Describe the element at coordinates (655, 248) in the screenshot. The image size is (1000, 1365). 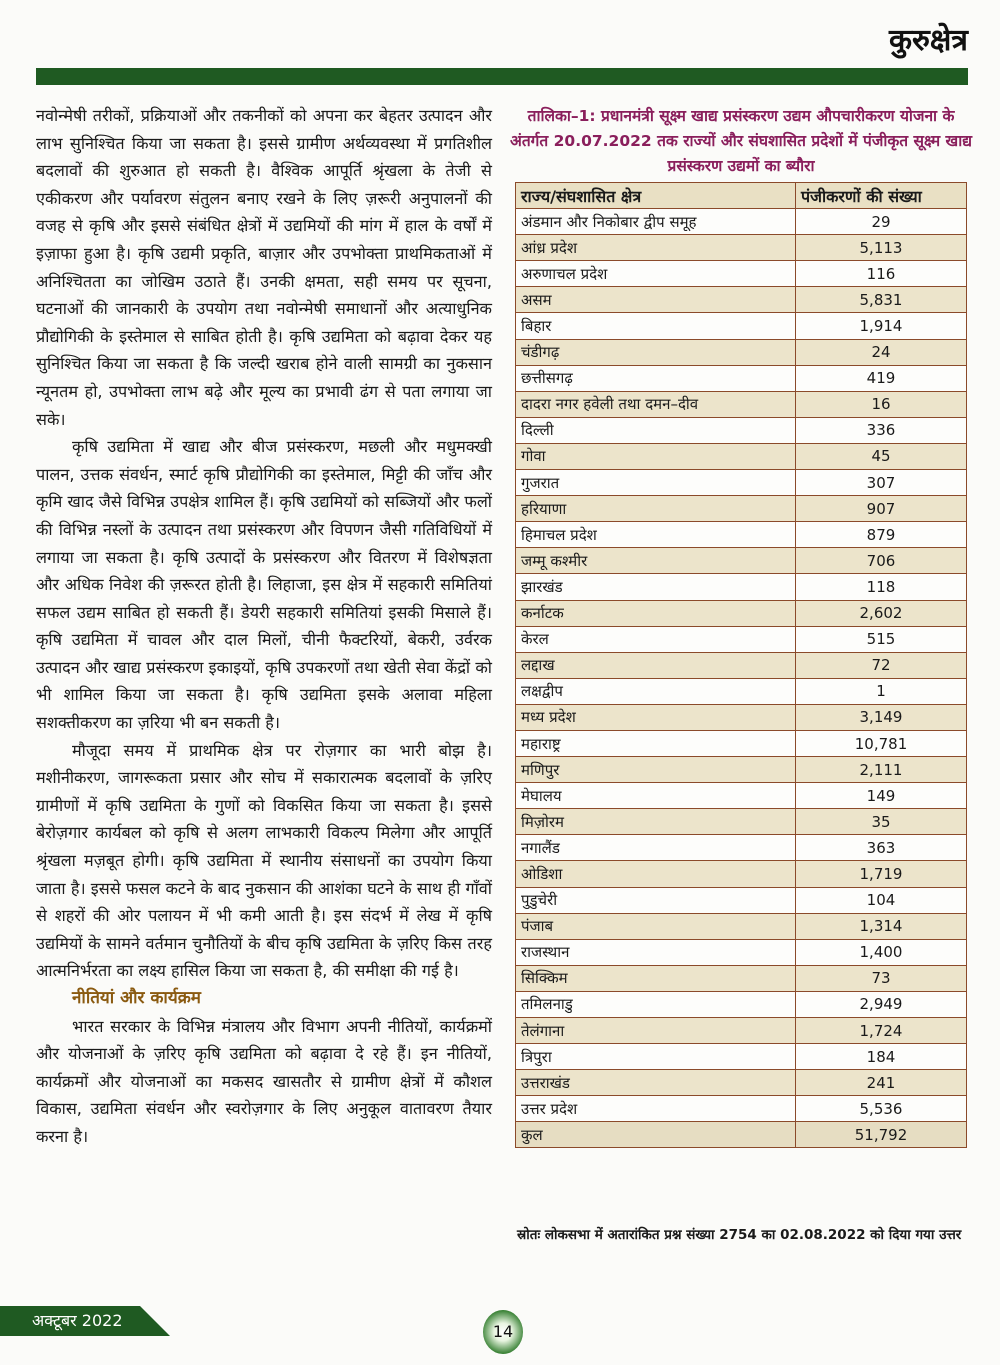
I see `state-cell: आंध्र प्रदेश` at that location.